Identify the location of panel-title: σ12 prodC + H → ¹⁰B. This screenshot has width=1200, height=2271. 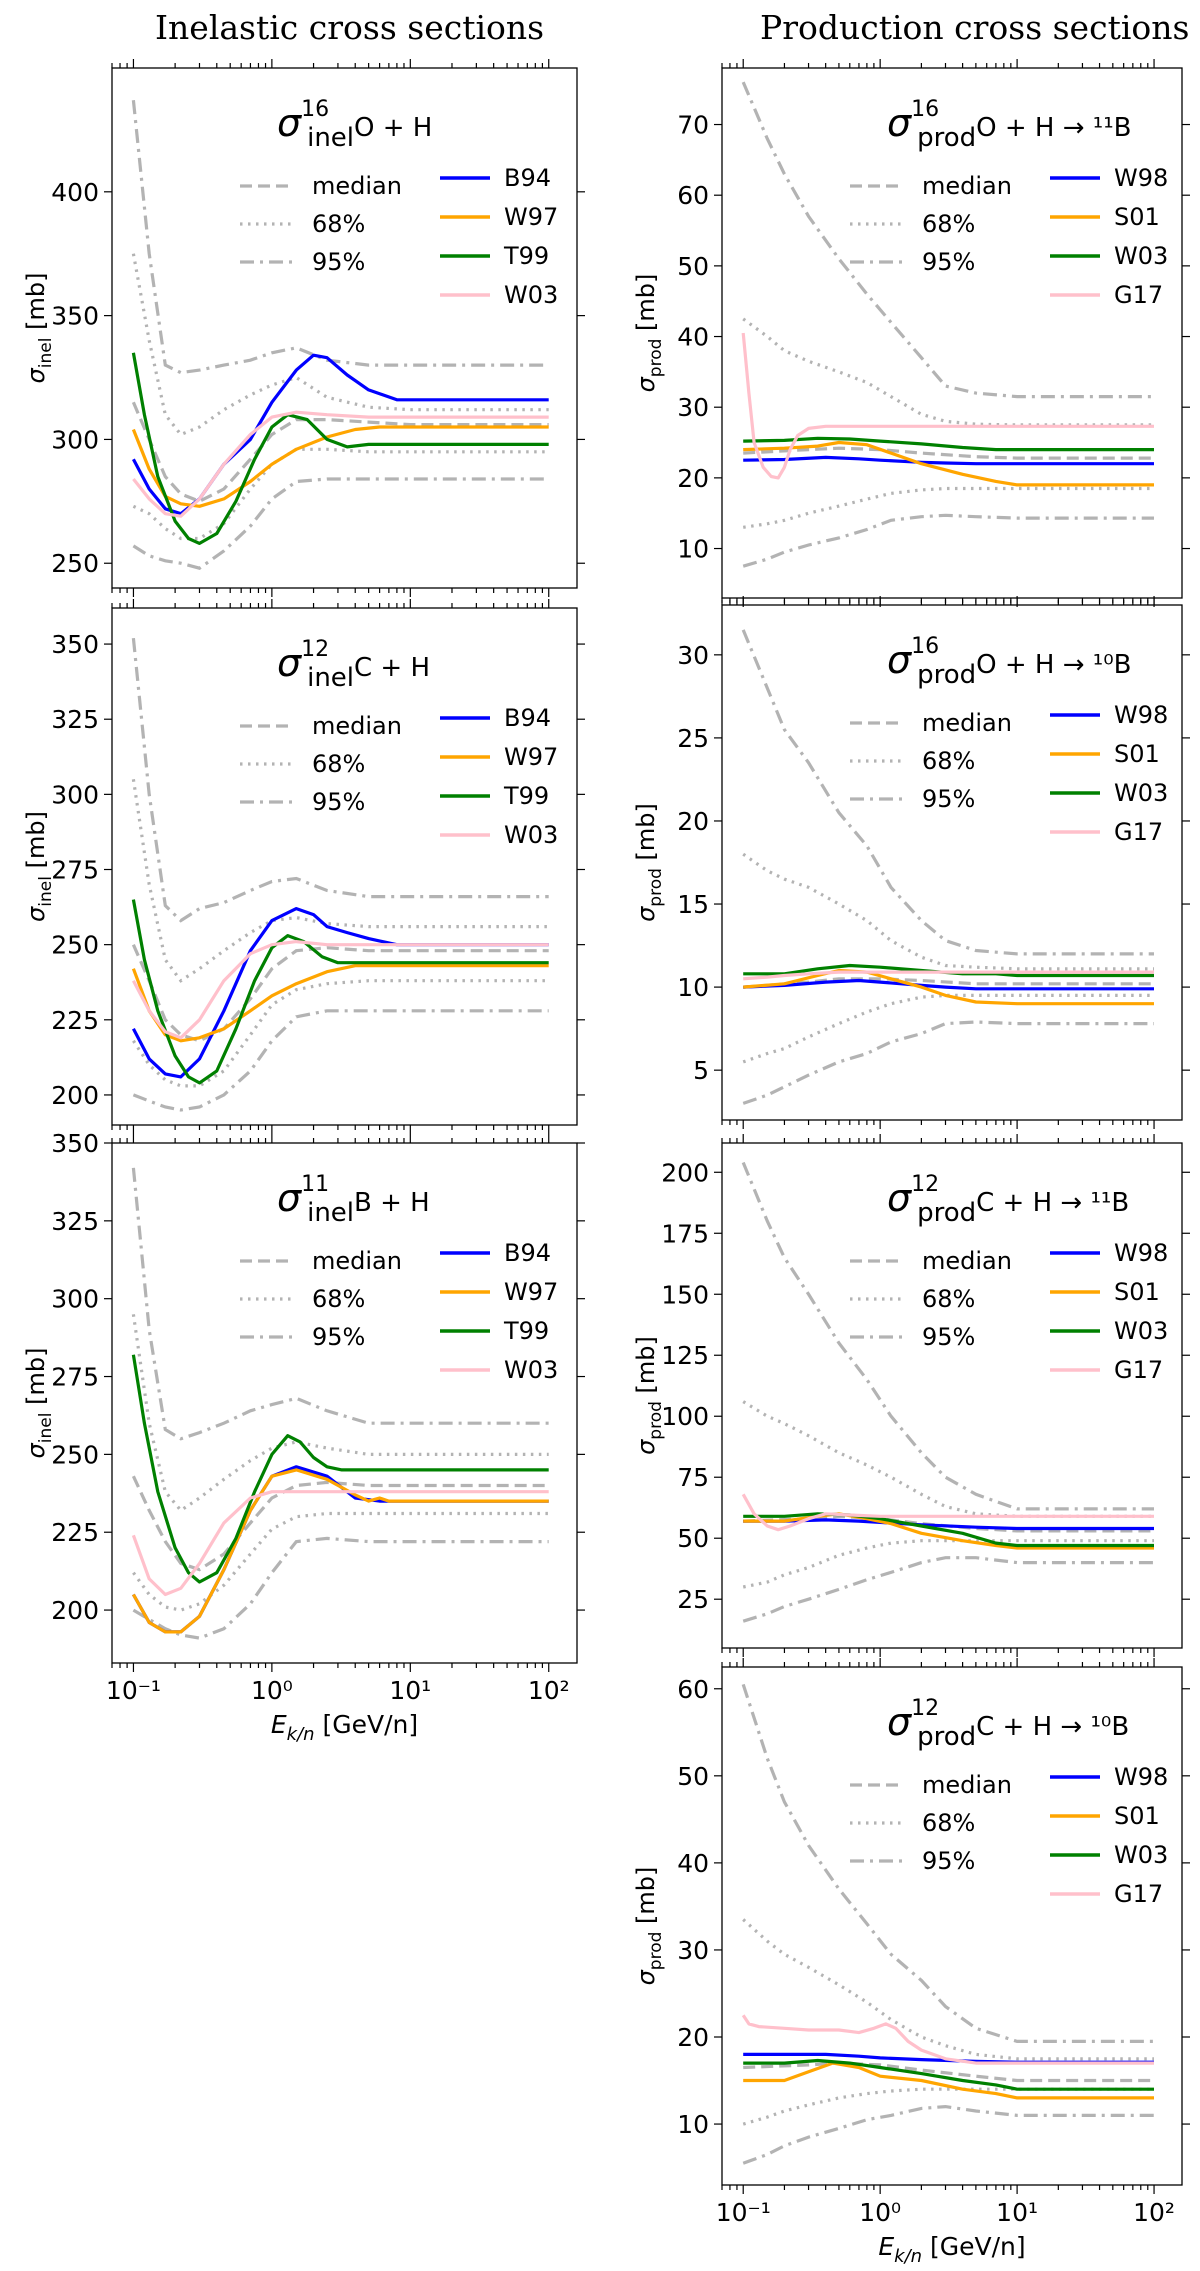
(1008, 1724).